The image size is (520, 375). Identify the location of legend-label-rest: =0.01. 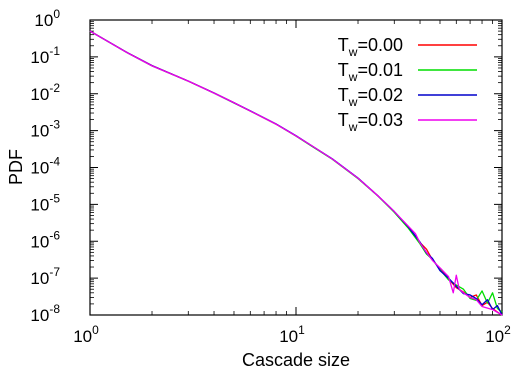
(380, 70).